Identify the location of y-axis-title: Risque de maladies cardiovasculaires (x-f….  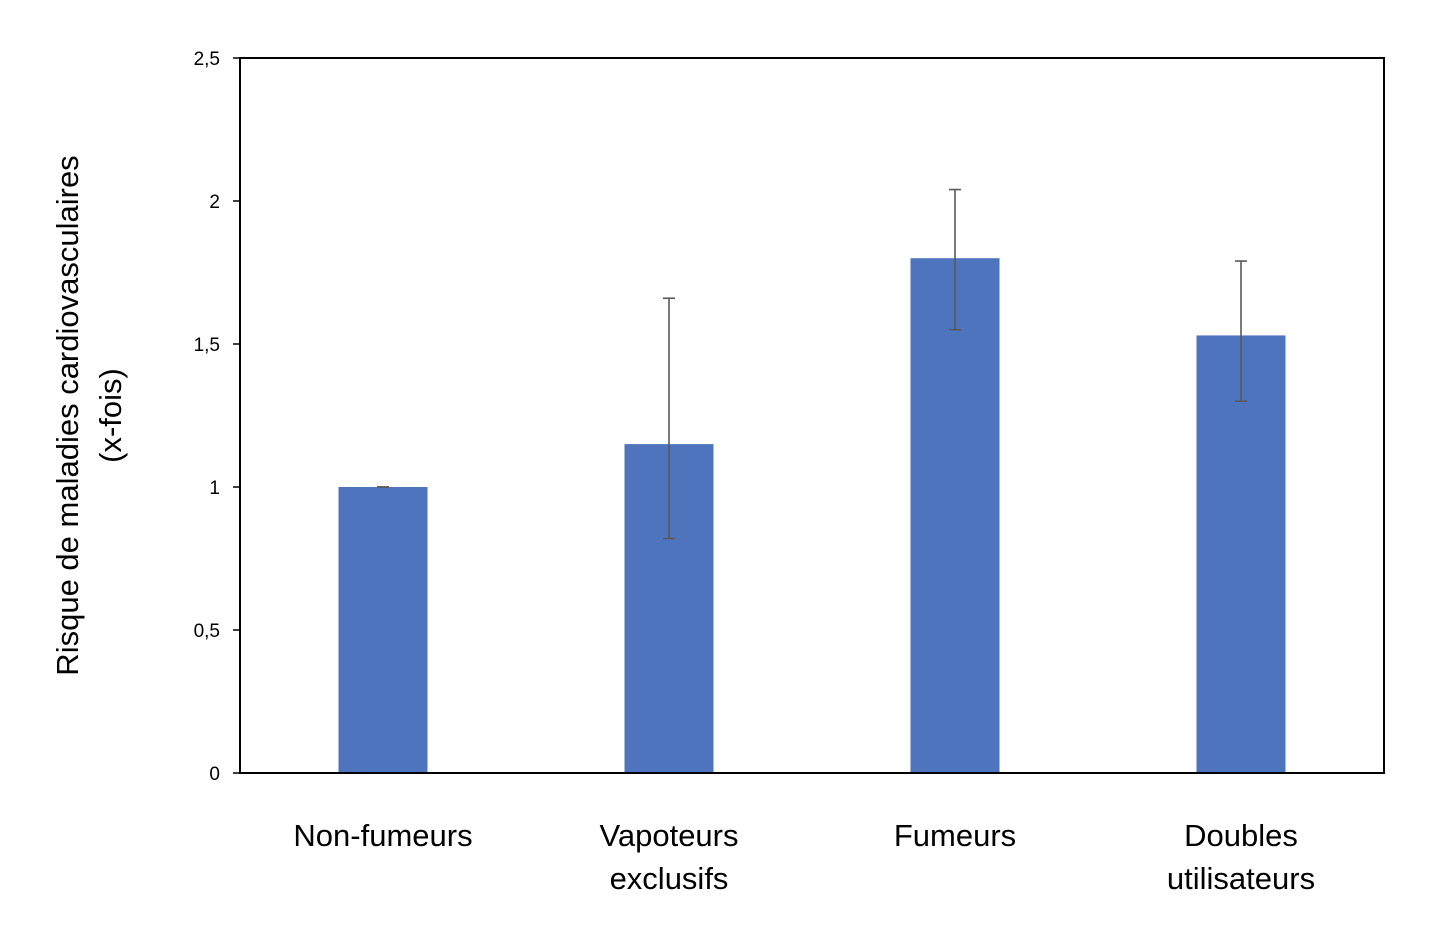
(89, 415).